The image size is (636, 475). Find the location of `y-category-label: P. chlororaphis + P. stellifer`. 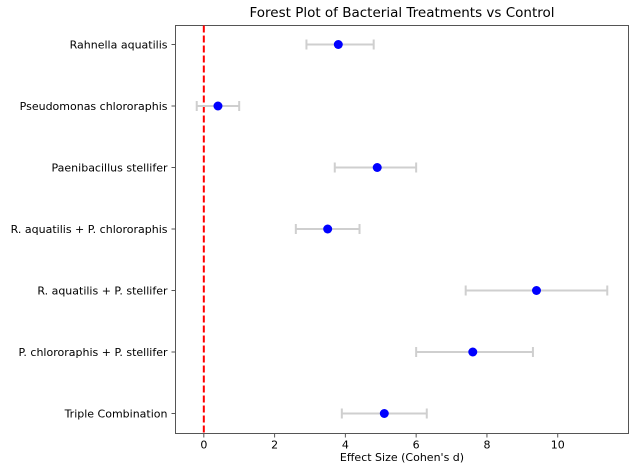

y-category-label: P. chlororaphis + P. stellifer is located at coordinates (93, 352).